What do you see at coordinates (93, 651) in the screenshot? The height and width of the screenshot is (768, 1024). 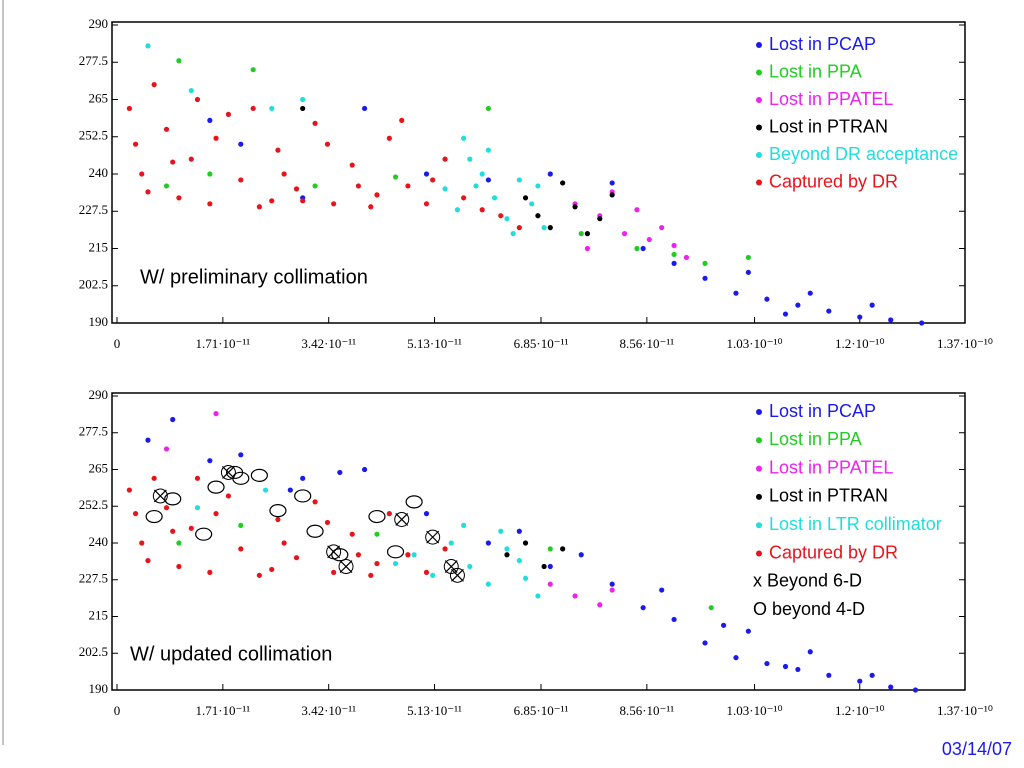 I see `y-tick-label: 202.5` at bounding box center [93, 651].